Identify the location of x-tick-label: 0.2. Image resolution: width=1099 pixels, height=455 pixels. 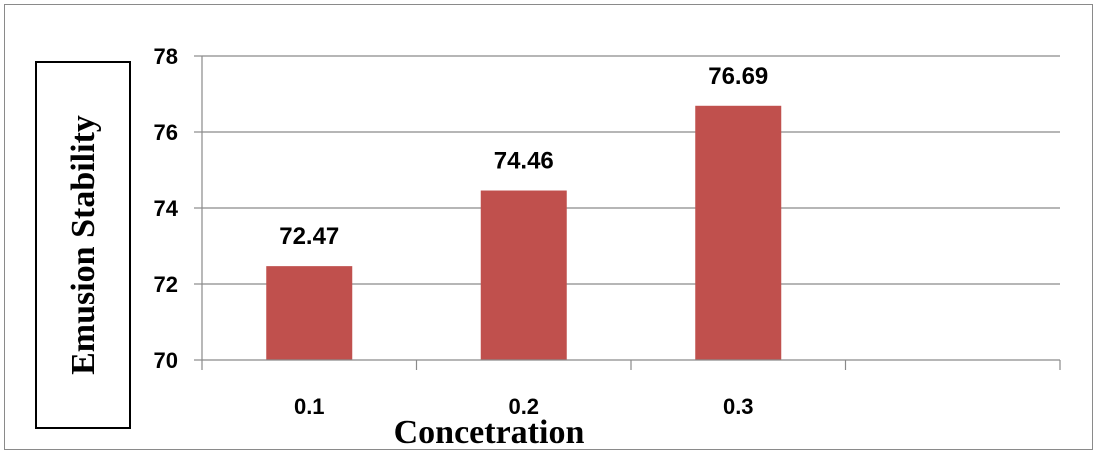
(523, 406).